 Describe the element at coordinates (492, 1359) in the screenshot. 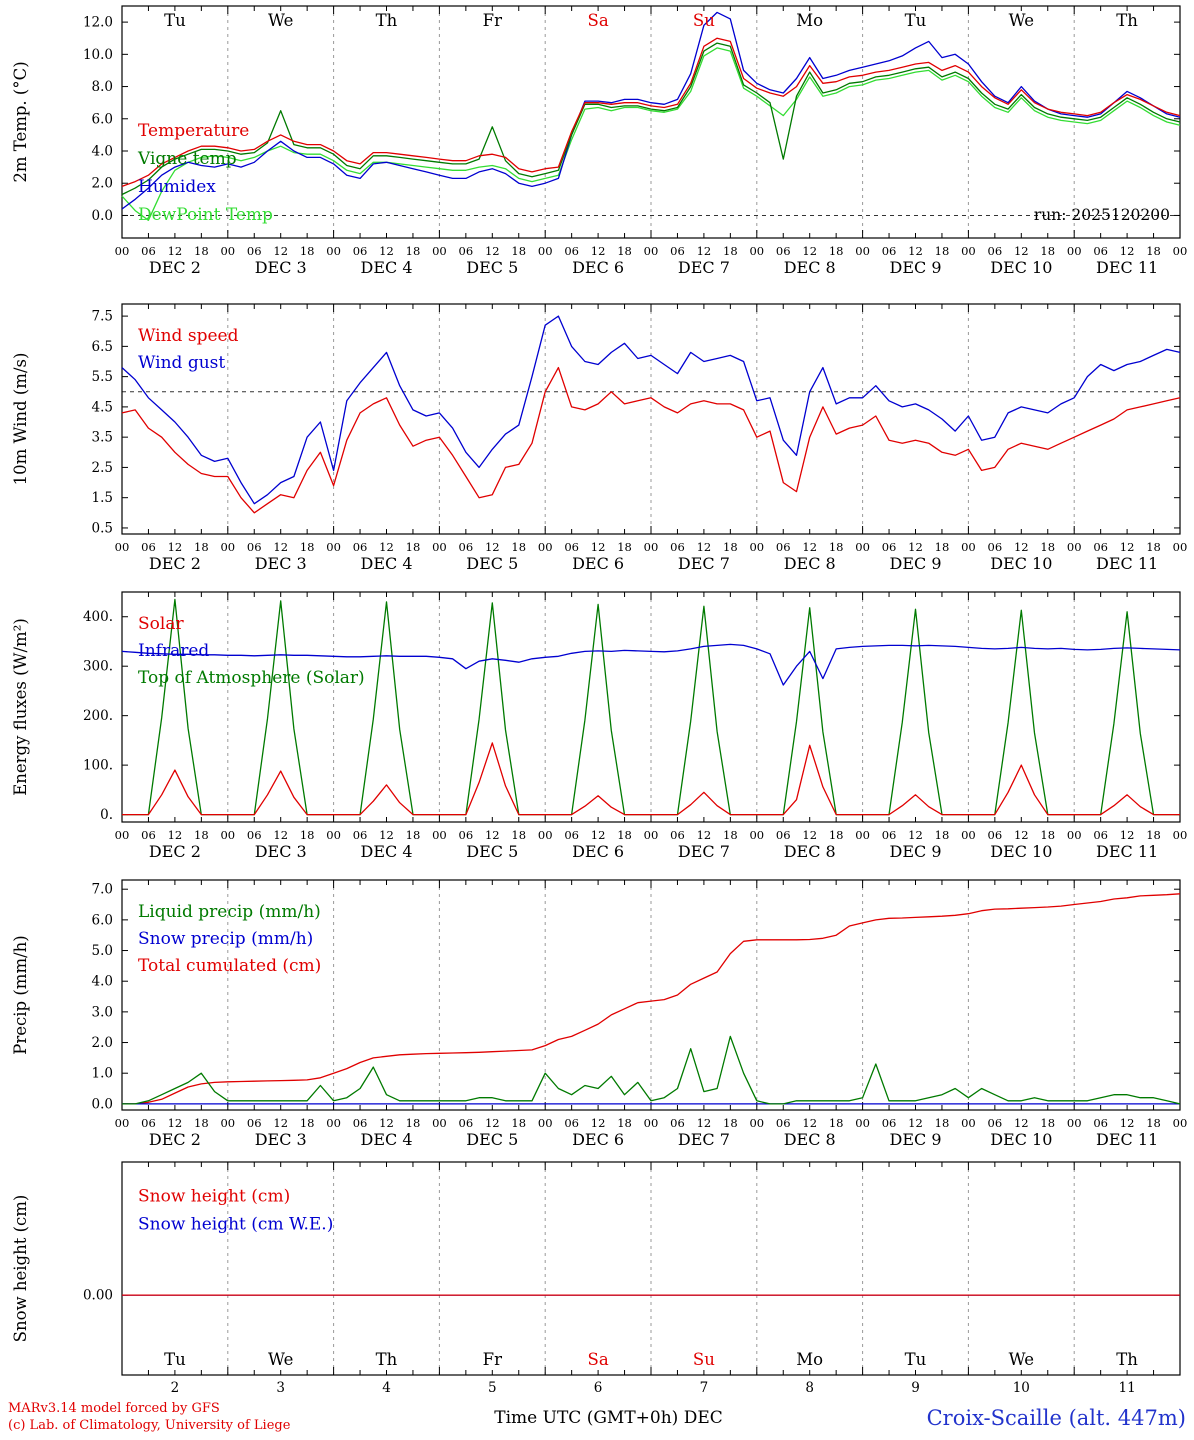

I see `weekday-label: Fr` at that location.